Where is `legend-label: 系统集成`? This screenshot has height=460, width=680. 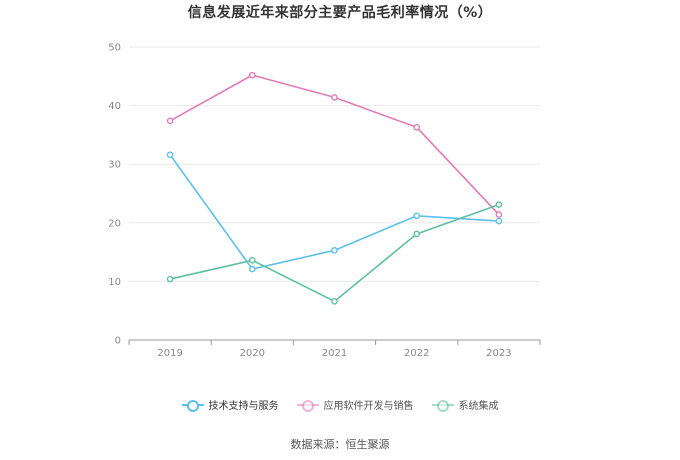 legend-label: 系统集成 is located at coordinates (478, 406).